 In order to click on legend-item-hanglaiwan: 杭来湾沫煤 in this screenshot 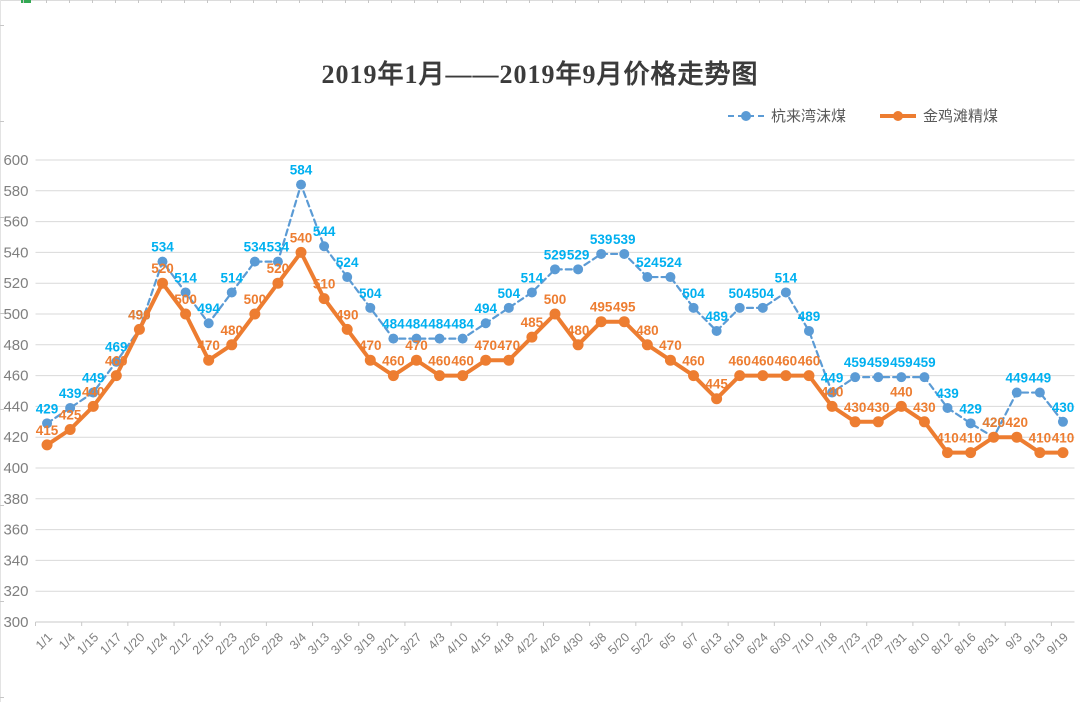, I will do `click(787, 115)`.